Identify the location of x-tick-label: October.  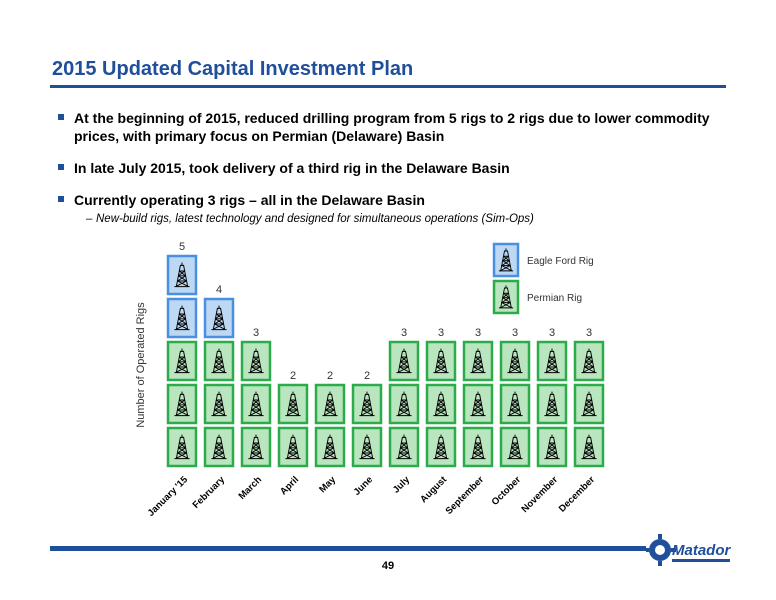
(507, 491).